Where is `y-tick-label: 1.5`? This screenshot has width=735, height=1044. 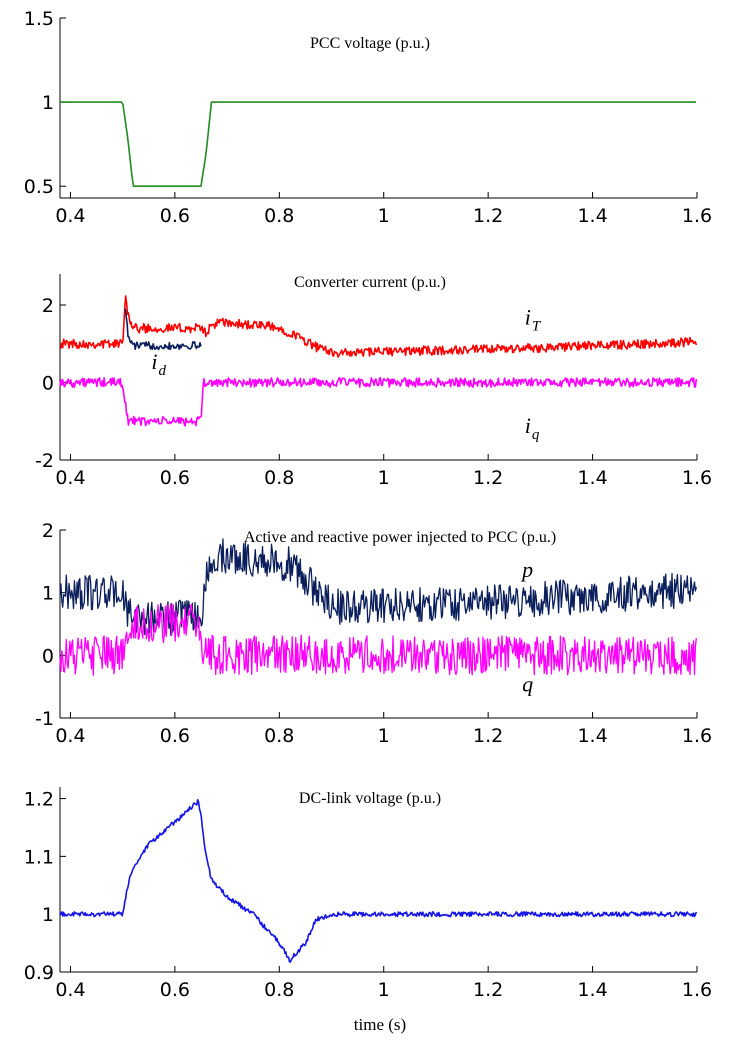
y-tick-label: 1.5 is located at coordinates (39, 19).